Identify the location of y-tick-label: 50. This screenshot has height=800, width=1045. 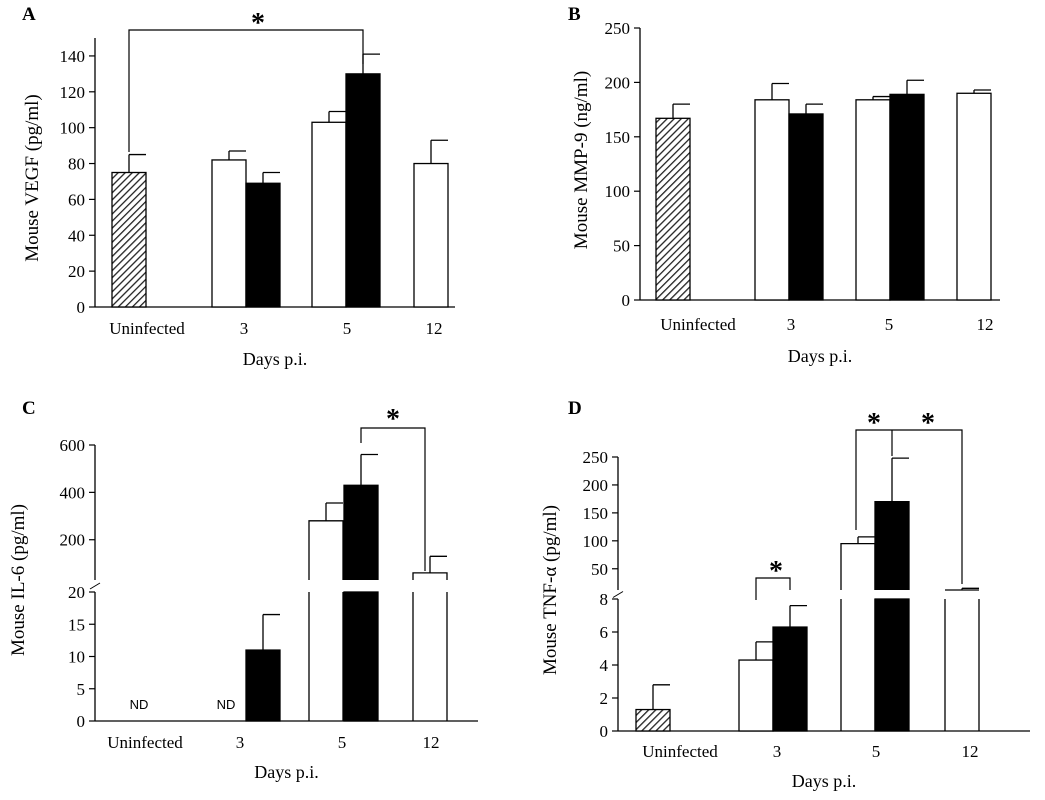
(621, 246).